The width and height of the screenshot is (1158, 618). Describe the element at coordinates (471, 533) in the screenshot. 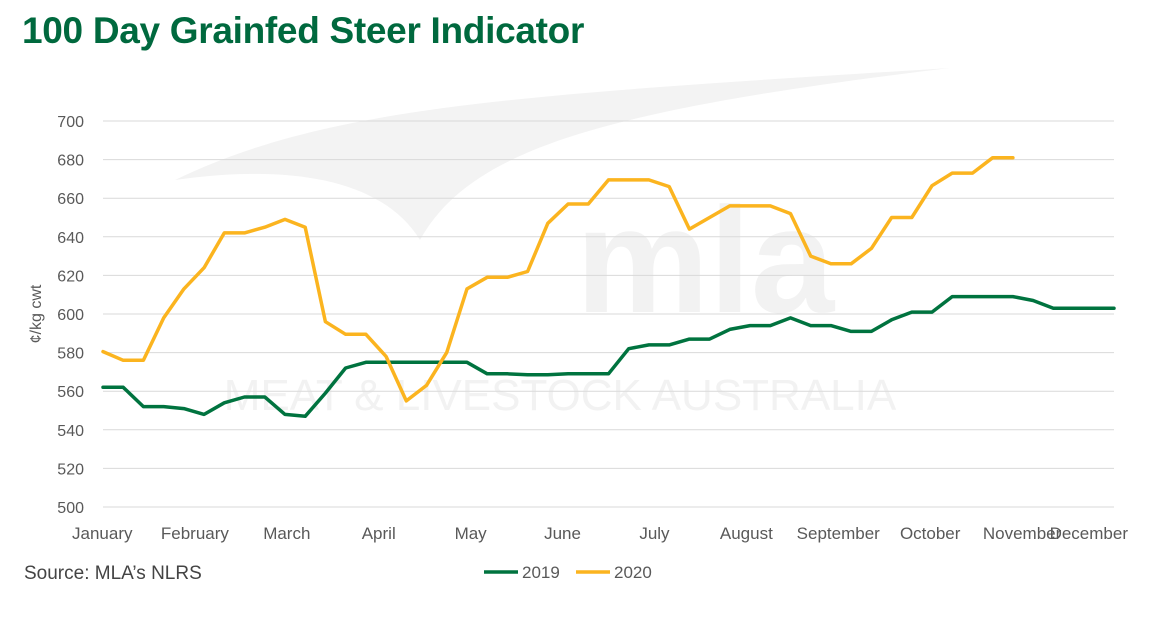

I see `x-tick-label: May` at that location.